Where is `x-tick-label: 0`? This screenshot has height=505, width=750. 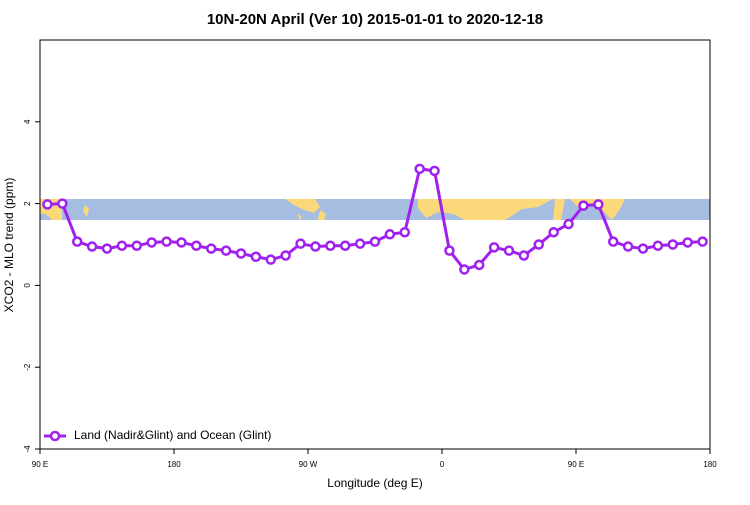
x-tick-label: 0 is located at coordinates (442, 464).